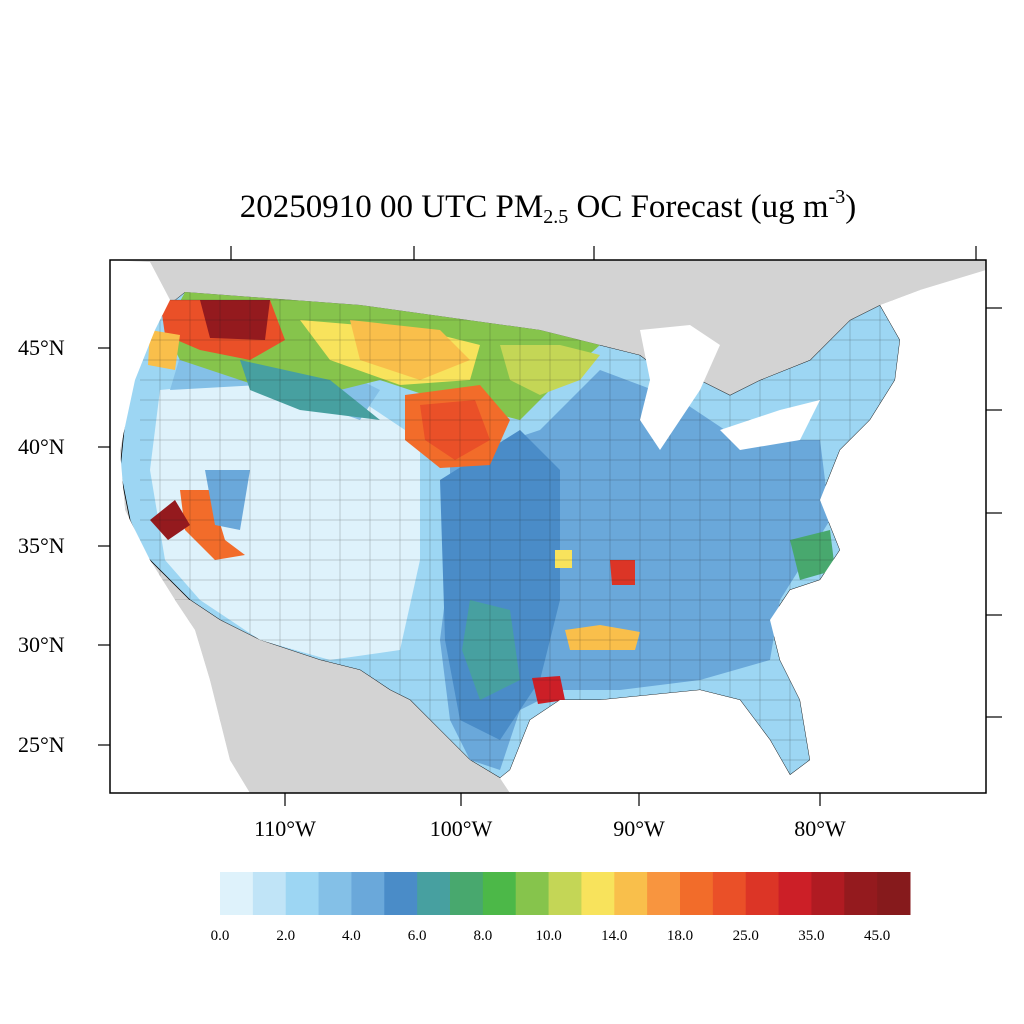  I want to click on texas-central-teal, so click(491, 650).